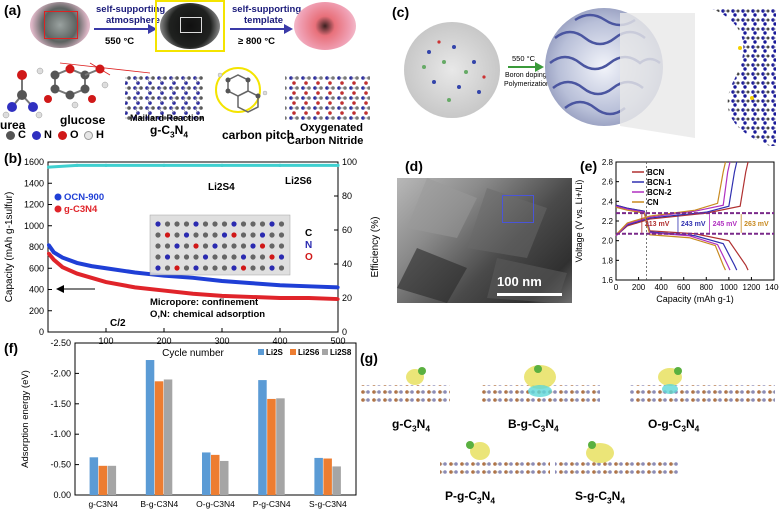 The height and width of the screenshot is (515, 779). Describe the element at coordinates (309, 257) in the screenshot. I see `atom-label-o: O` at that location.